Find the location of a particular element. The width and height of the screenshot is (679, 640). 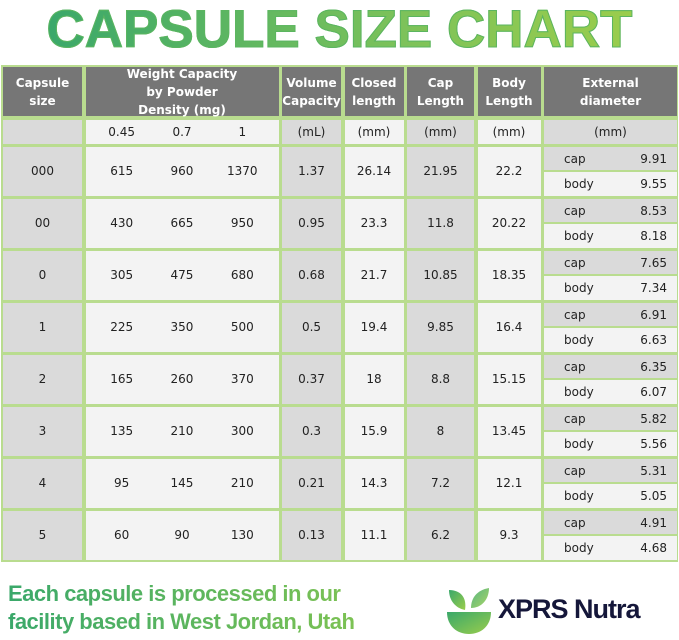

ext-body-row: body 6.63 is located at coordinates (610, 340).